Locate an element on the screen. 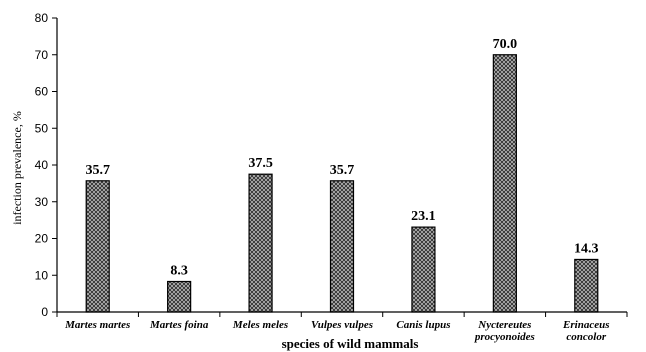 The width and height of the screenshot is (646, 352). x-tick-label: Martes martes is located at coordinates (97, 325).